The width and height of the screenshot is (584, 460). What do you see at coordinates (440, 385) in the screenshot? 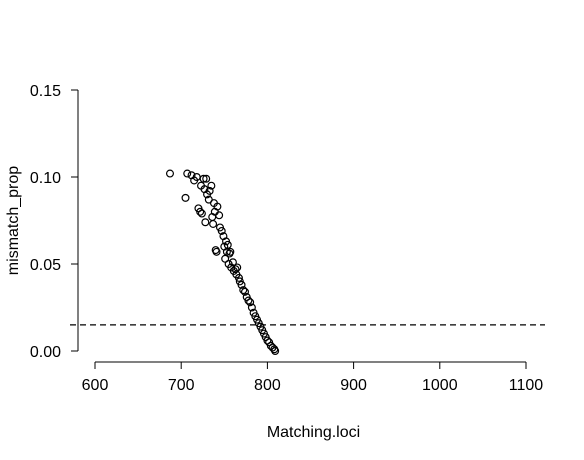
I see `x-tick-label: 1000` at bounding box center [440, 385].